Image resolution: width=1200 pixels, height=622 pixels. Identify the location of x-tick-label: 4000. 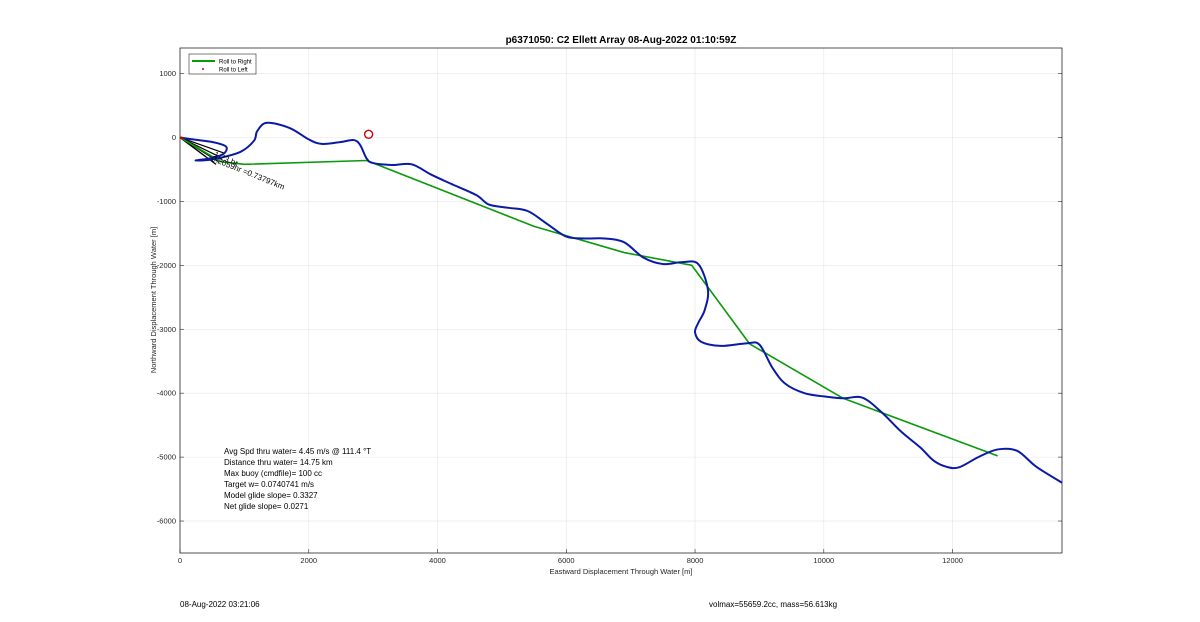
(437, 560).